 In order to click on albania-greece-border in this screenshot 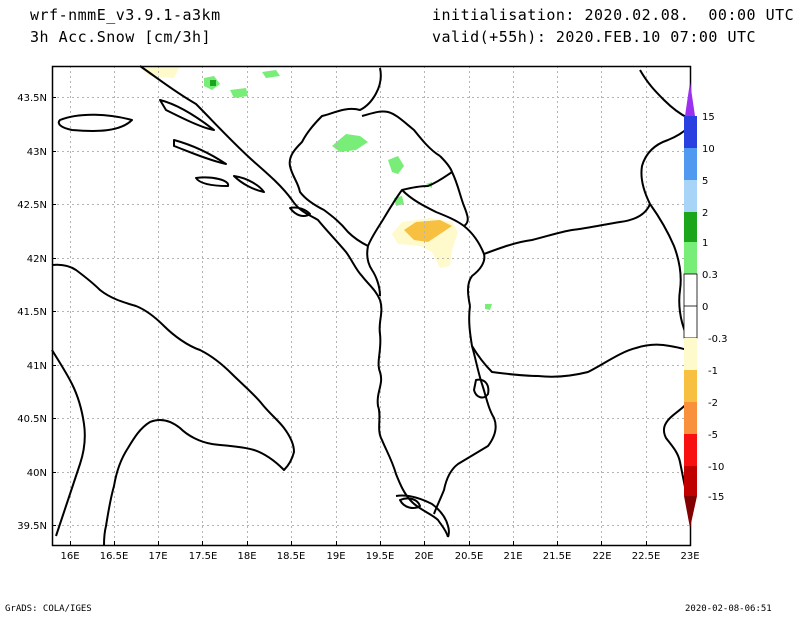, I will do `click(465, 430)`.